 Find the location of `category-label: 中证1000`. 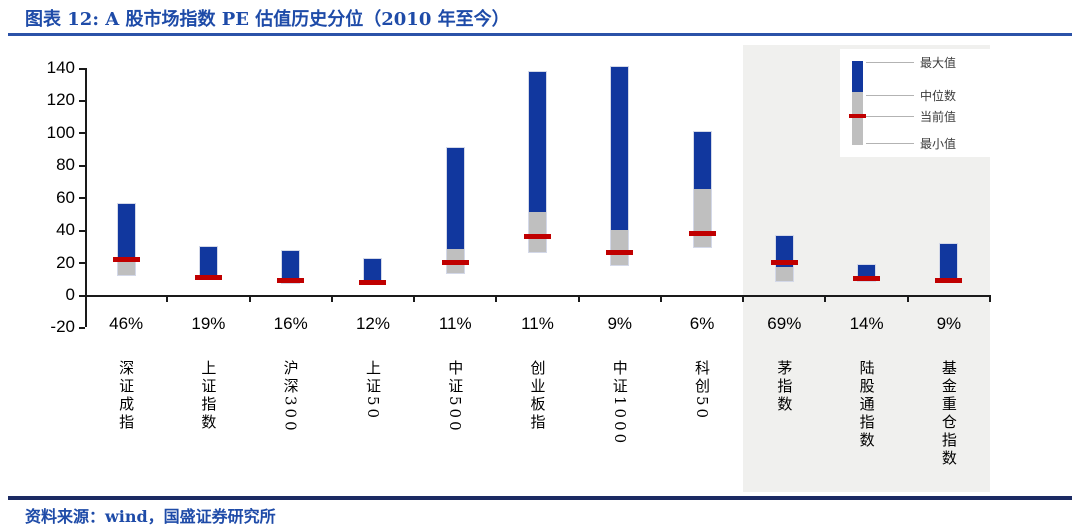

category-label: 中证1000 is located at coordinates (619, 403).